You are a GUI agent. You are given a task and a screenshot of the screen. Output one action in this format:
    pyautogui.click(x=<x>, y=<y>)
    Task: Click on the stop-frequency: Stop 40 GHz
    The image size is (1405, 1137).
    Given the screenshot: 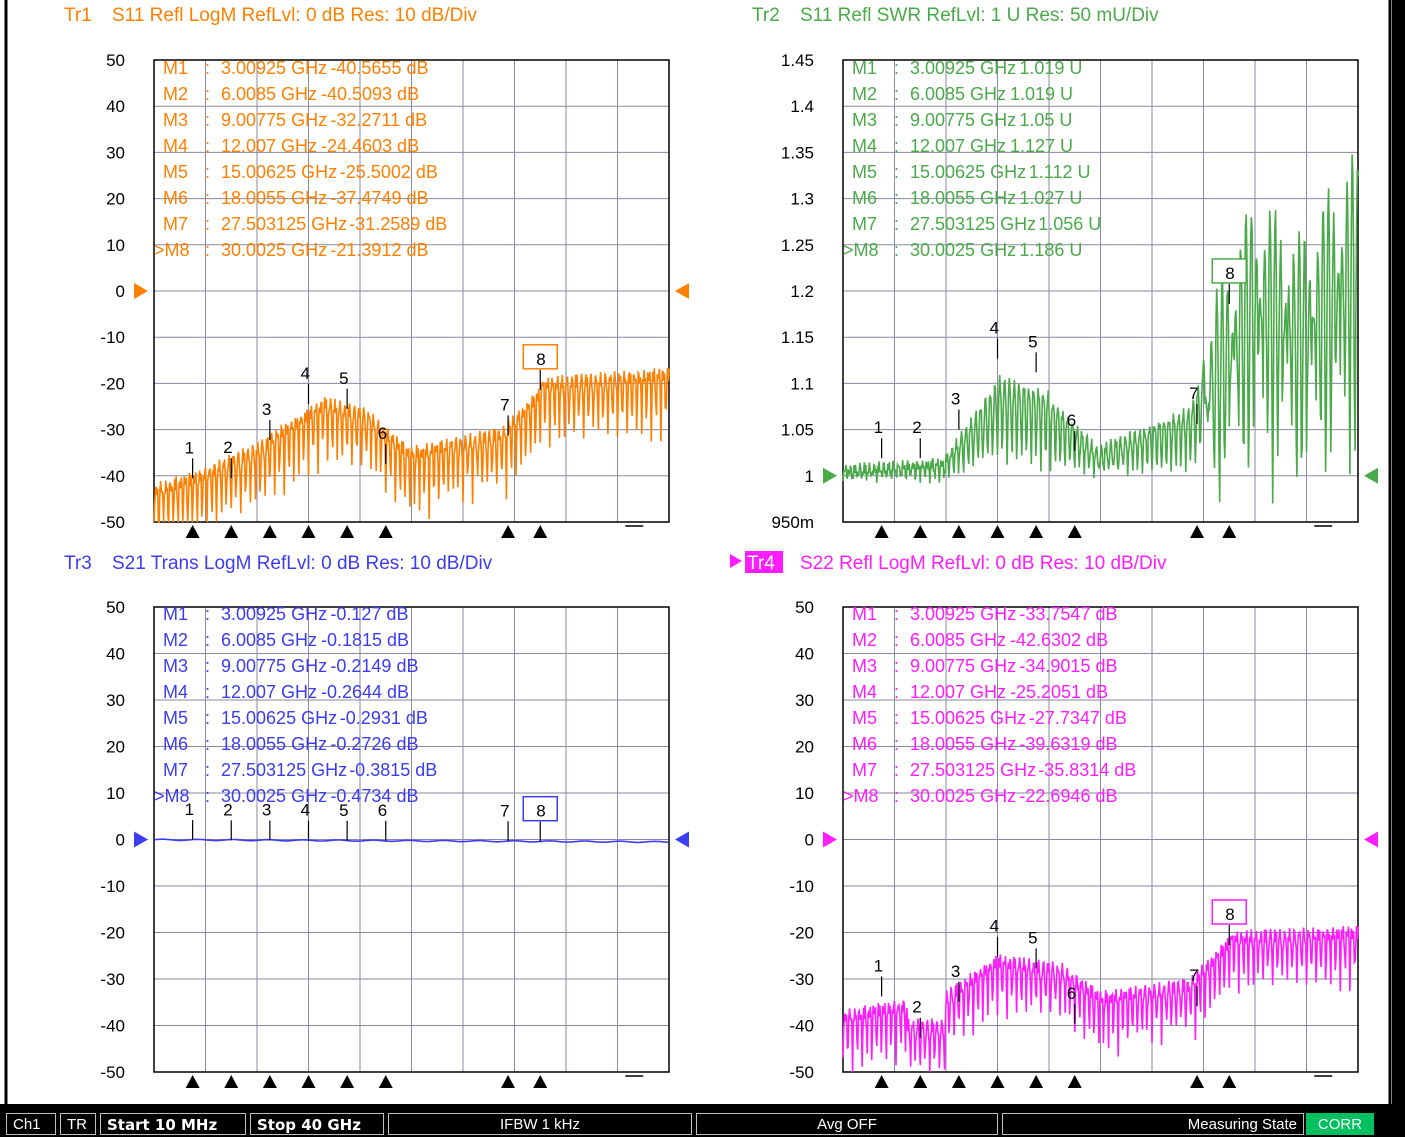 What is the action you would take?
    pyautogui.click(x=317, y=1124)
    